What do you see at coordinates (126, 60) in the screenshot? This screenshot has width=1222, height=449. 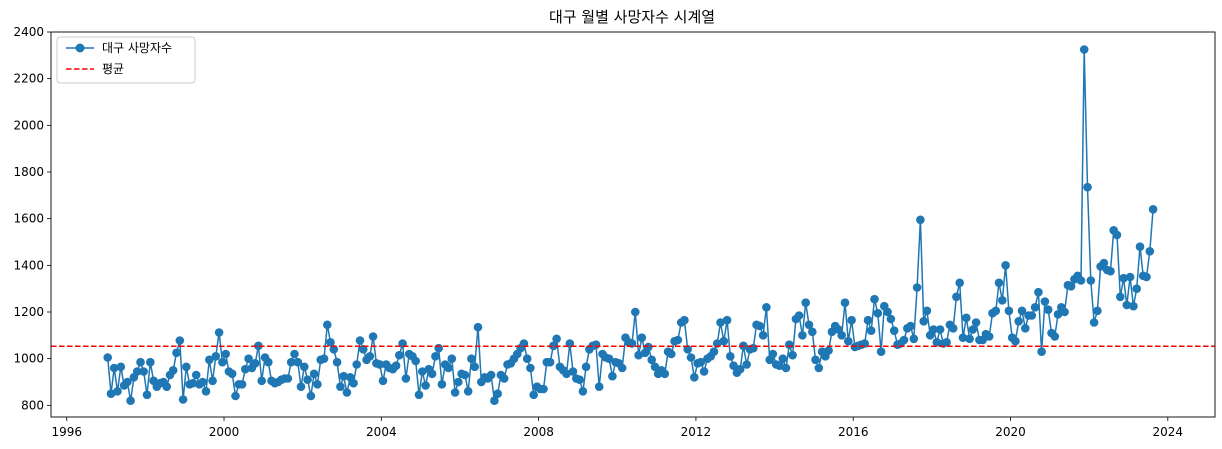 I see `legend: 대구 사망자수 평균` at bounding box center [126, 60].